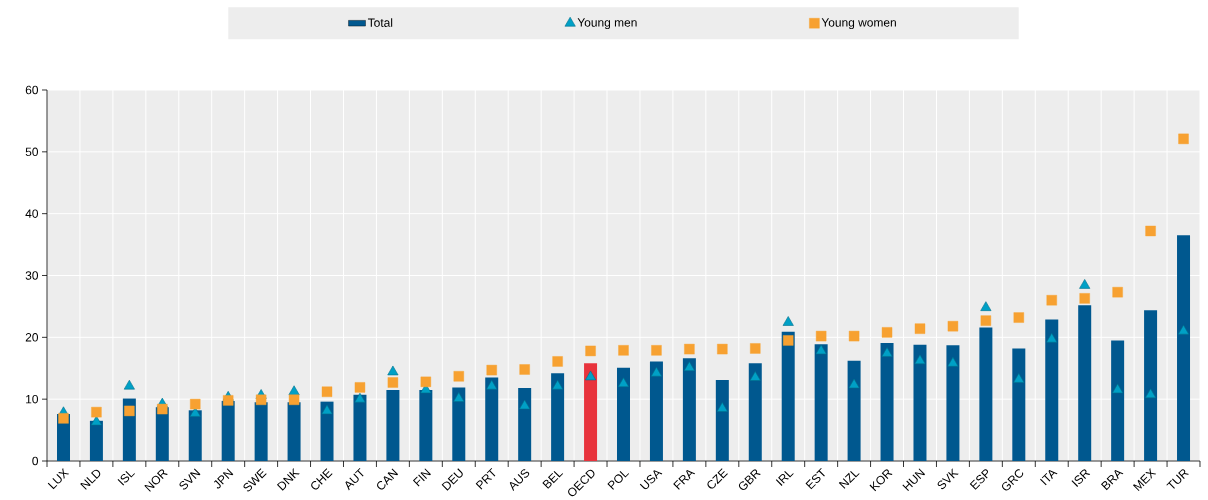  What do you see at coordinates (32, 399) in the screenshot?
I see `y-tick-label: 10` at bounding box center [32, 399].